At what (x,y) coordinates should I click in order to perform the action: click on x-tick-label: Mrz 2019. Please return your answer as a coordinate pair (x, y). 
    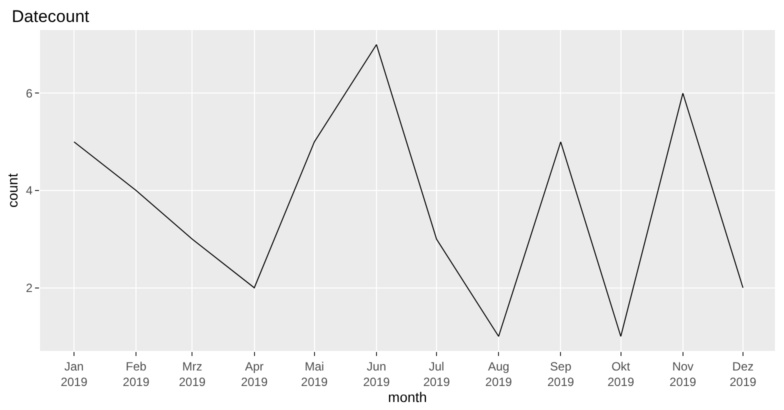
    Looking at the image, I should click on (192, 374).